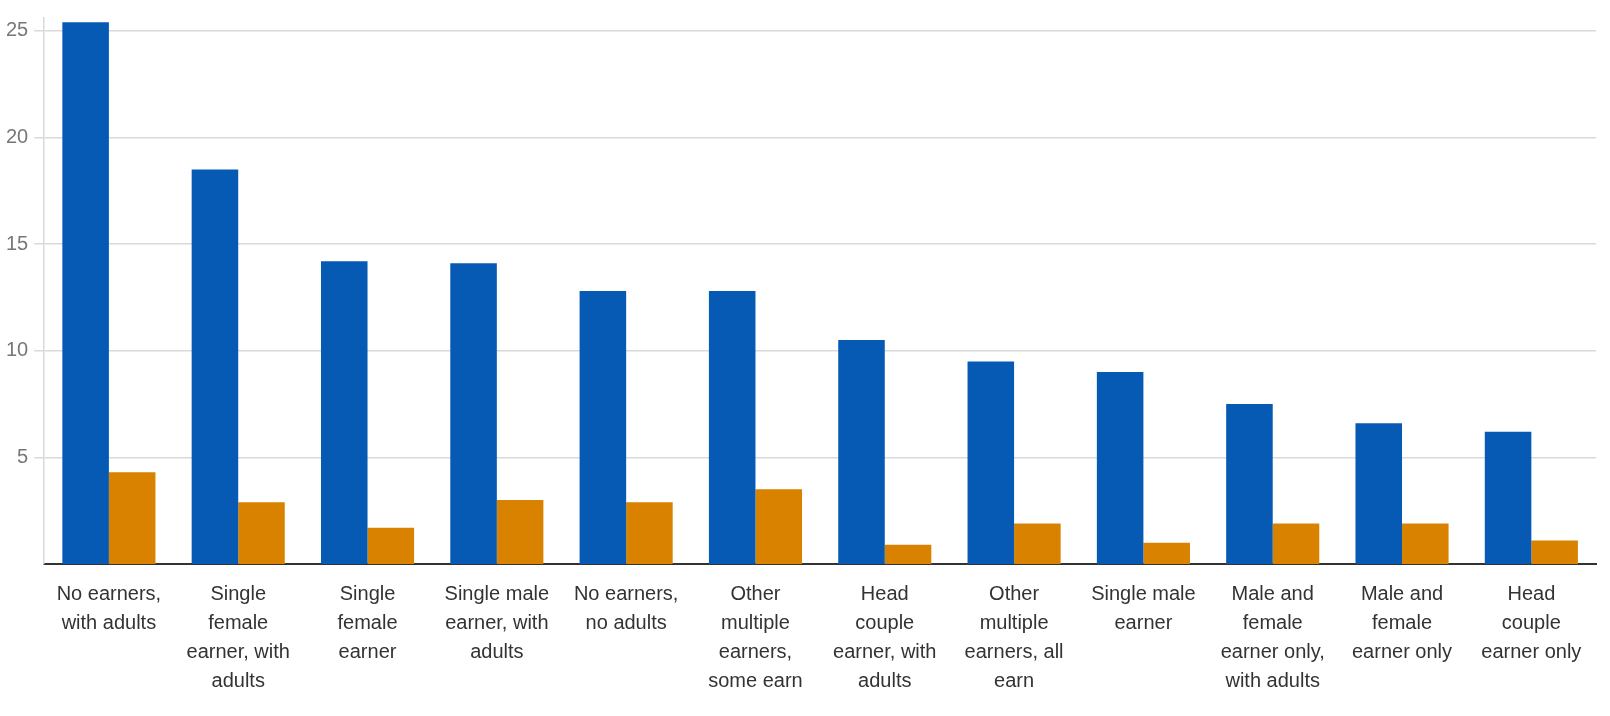 Image resolution: width=1610 pixels, height=716 pixels. I want to click on x-tick-label: Single female earner, so click(367, 622).